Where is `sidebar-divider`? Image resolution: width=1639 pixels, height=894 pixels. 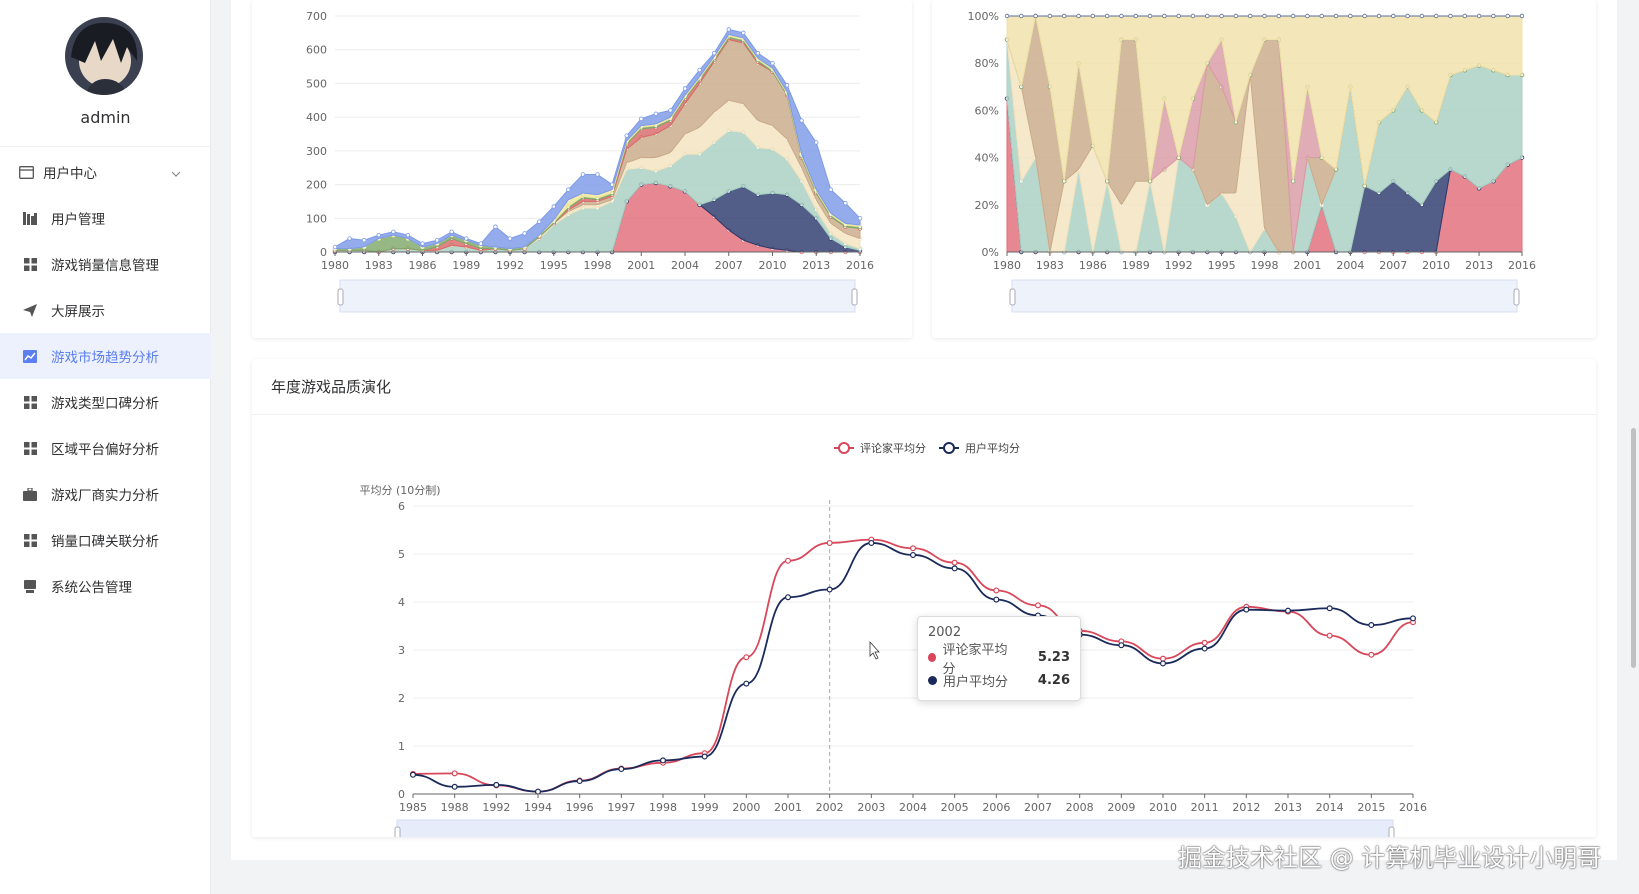
sidebar-divider is located at coordinates (105, 146).